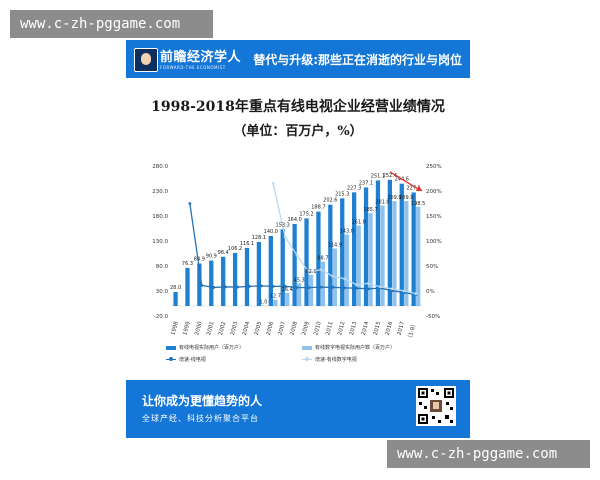 The height and width of the screenshot is (480, 600). I want to click on footer-banner: 让你成为更懂趋势的人 全球产经、科技分析聚合平台, so click(298, 409).